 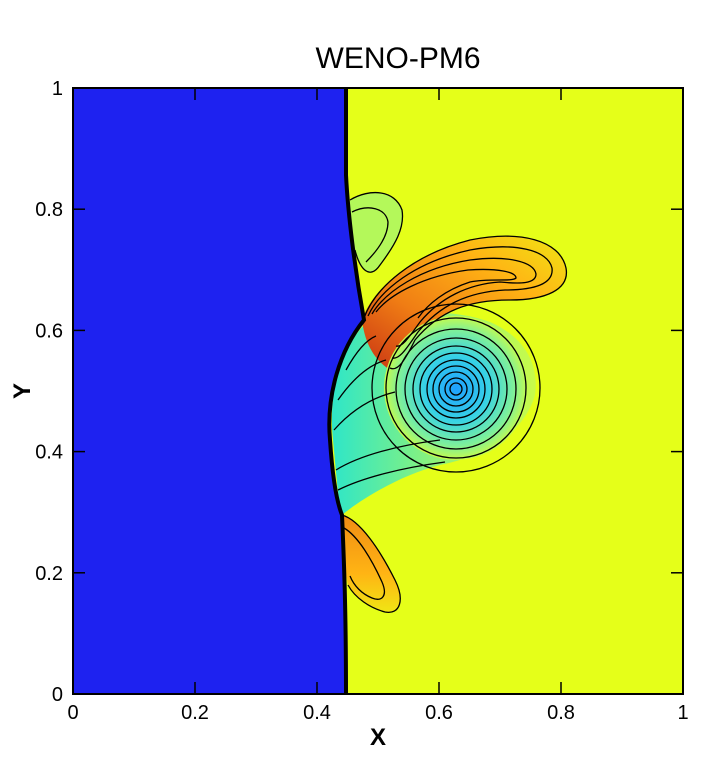 What do you see at coordinates (57, 695) in the screenshot?
I see `y-tick-label: 0` at bounding box center [57, 695].